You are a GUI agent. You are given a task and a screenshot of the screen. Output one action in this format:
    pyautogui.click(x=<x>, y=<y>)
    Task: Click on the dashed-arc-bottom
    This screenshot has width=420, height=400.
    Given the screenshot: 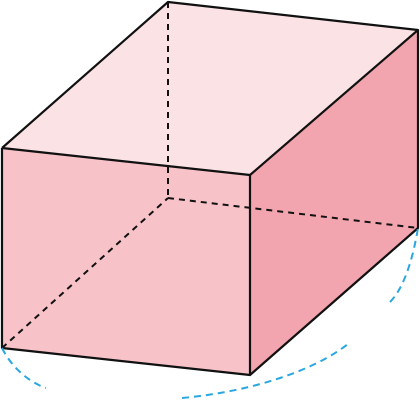 What is the action you would take?
    pyautogui.click(x=265, y=371)
    